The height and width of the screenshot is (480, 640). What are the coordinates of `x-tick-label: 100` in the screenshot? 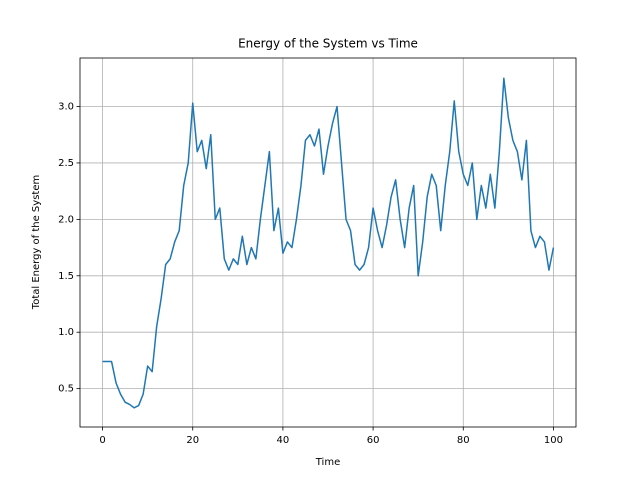 It's located at (553, 440).